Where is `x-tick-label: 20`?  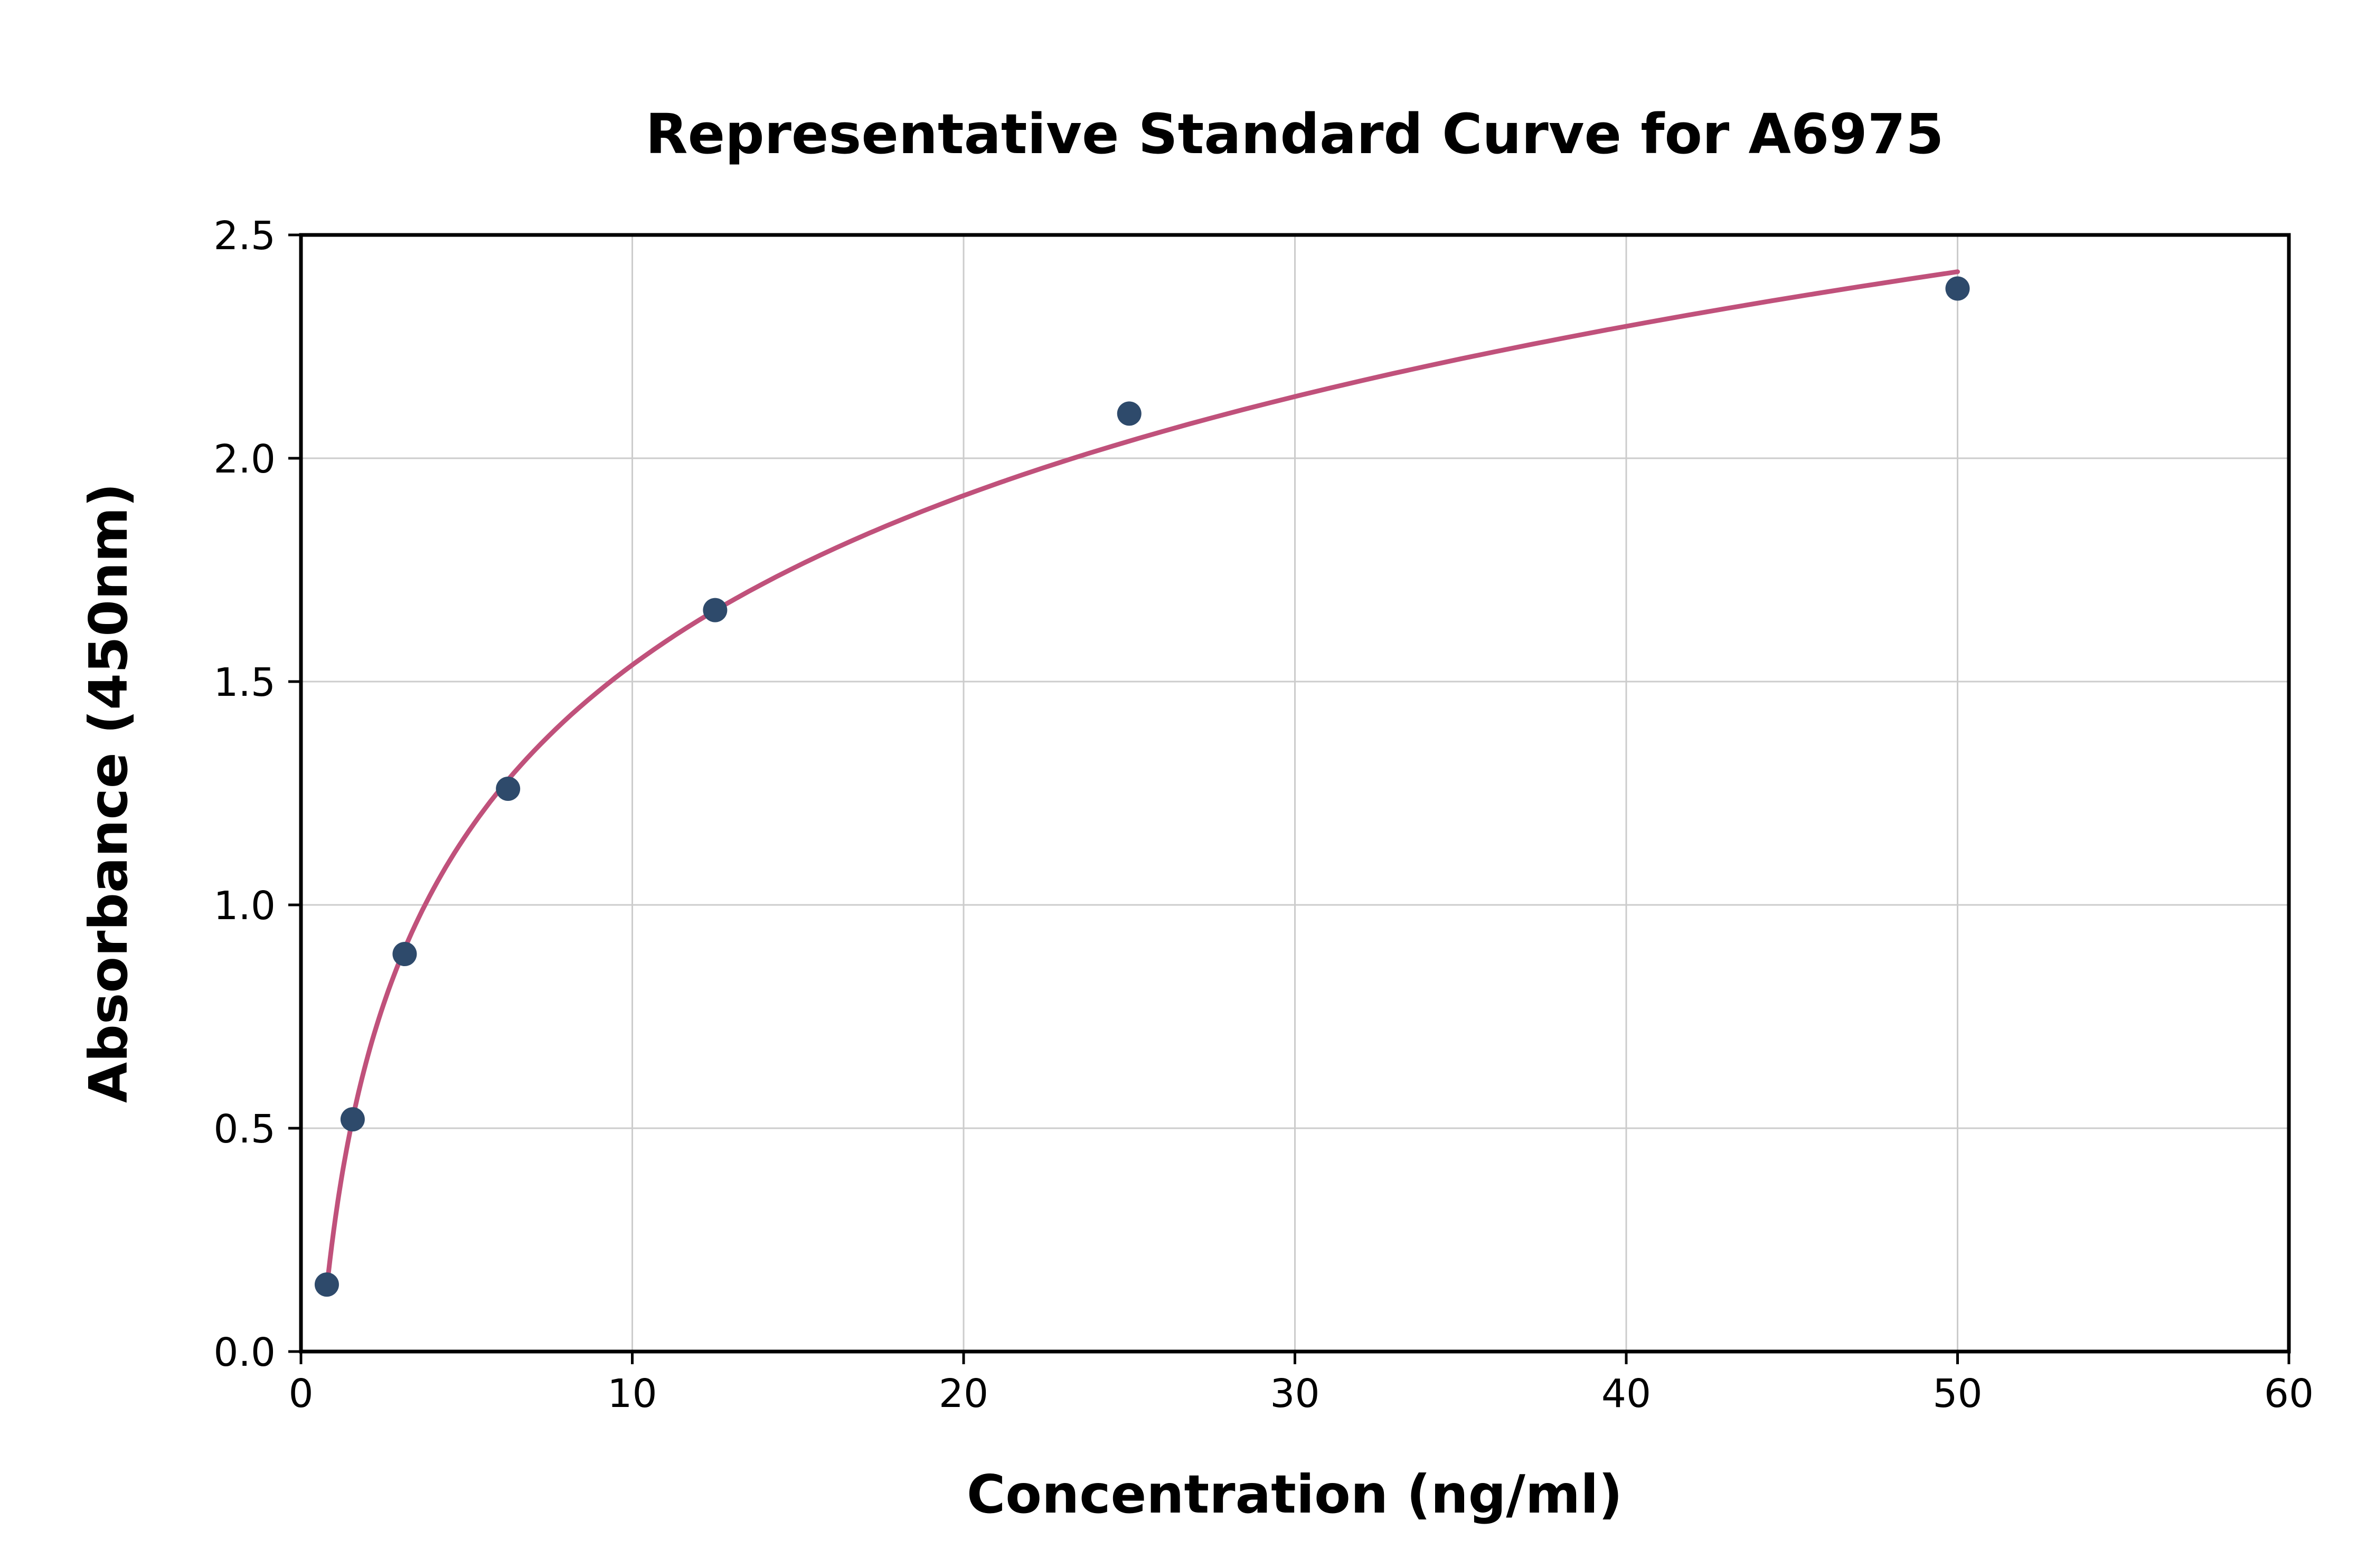 x-tick-label: 20 is located at coordinates (964, 1393).